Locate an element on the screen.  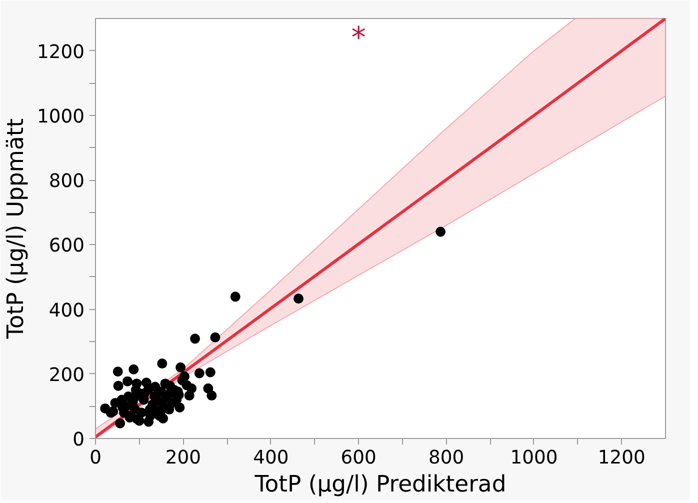
y-tick-label: 200 is located at coordinates (66, 375).